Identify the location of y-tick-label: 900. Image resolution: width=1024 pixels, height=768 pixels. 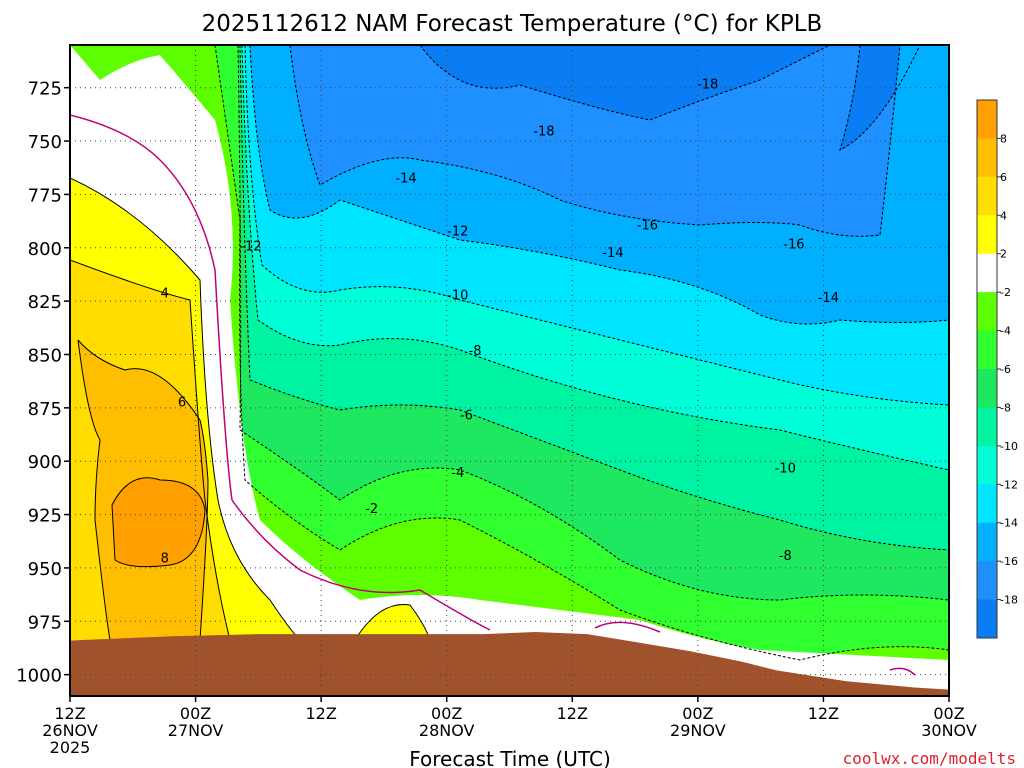
(45, 462).